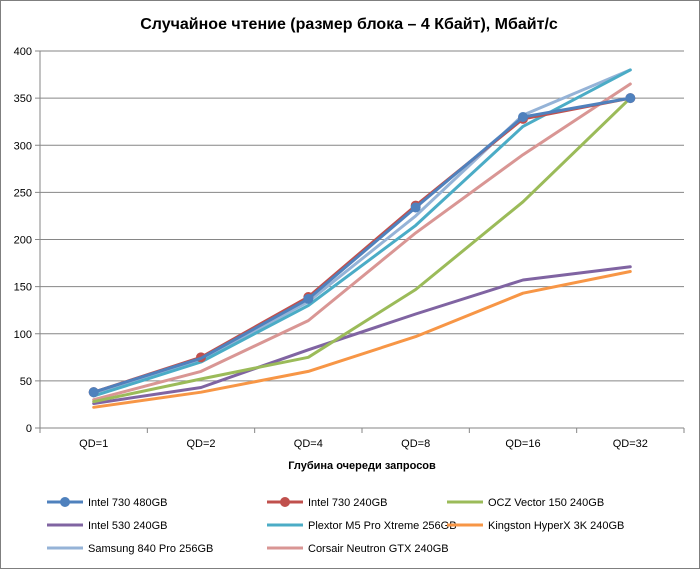 The image size is (700, 569). I want to click on legend-item: Intel 730 480GB, so click(107, 503).